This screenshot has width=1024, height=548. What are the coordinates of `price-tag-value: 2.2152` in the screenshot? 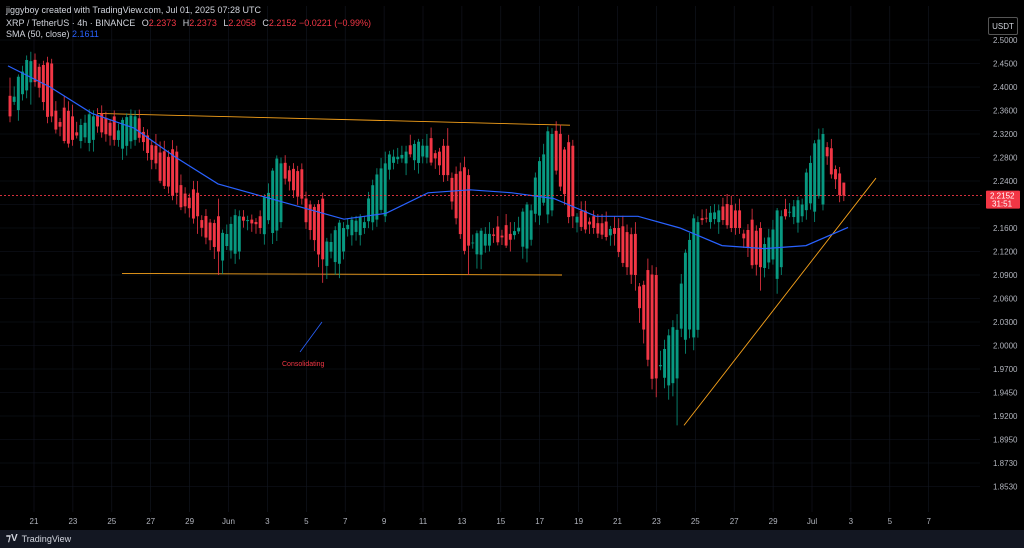 It's located at (1002, 196).